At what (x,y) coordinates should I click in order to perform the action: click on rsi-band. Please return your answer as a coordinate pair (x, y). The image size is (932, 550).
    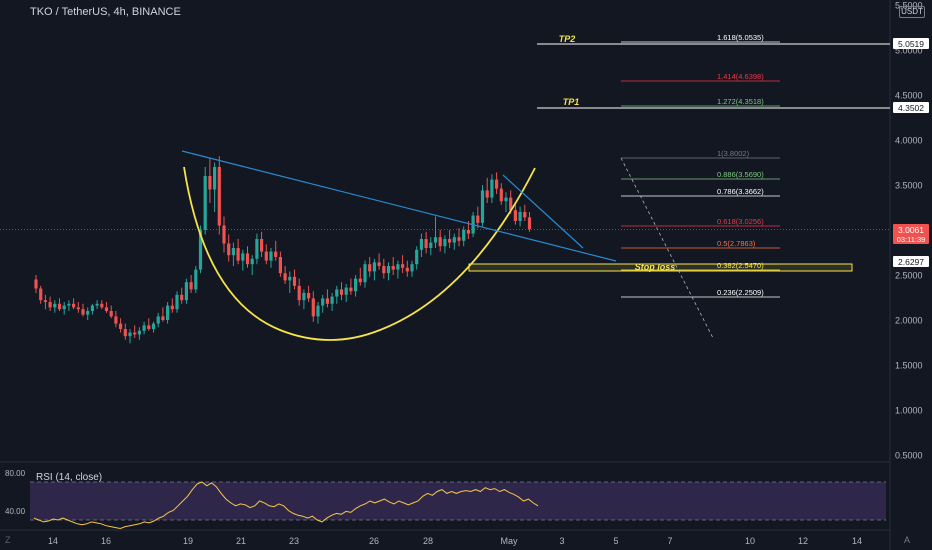
    Looking at the image, I should click on (458, 501).